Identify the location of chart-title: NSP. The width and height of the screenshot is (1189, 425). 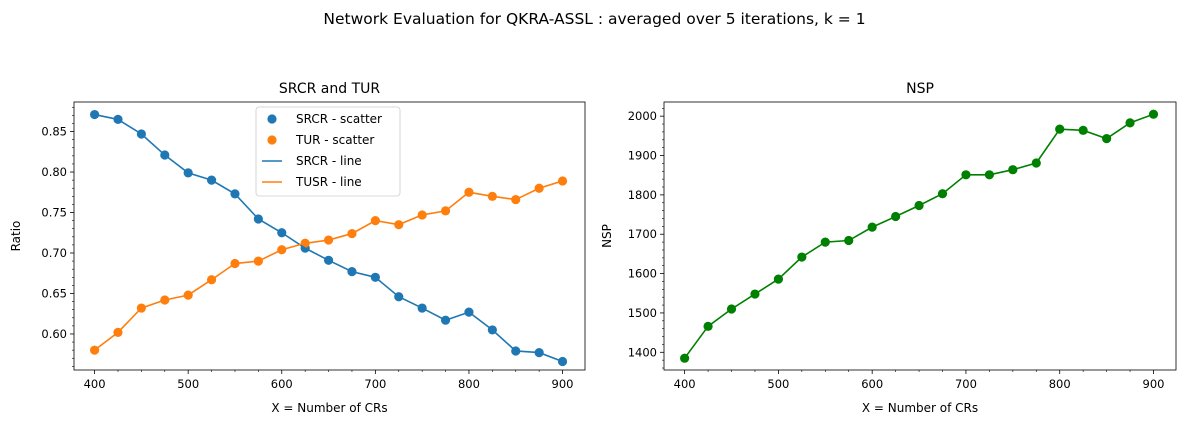
(920, 89).